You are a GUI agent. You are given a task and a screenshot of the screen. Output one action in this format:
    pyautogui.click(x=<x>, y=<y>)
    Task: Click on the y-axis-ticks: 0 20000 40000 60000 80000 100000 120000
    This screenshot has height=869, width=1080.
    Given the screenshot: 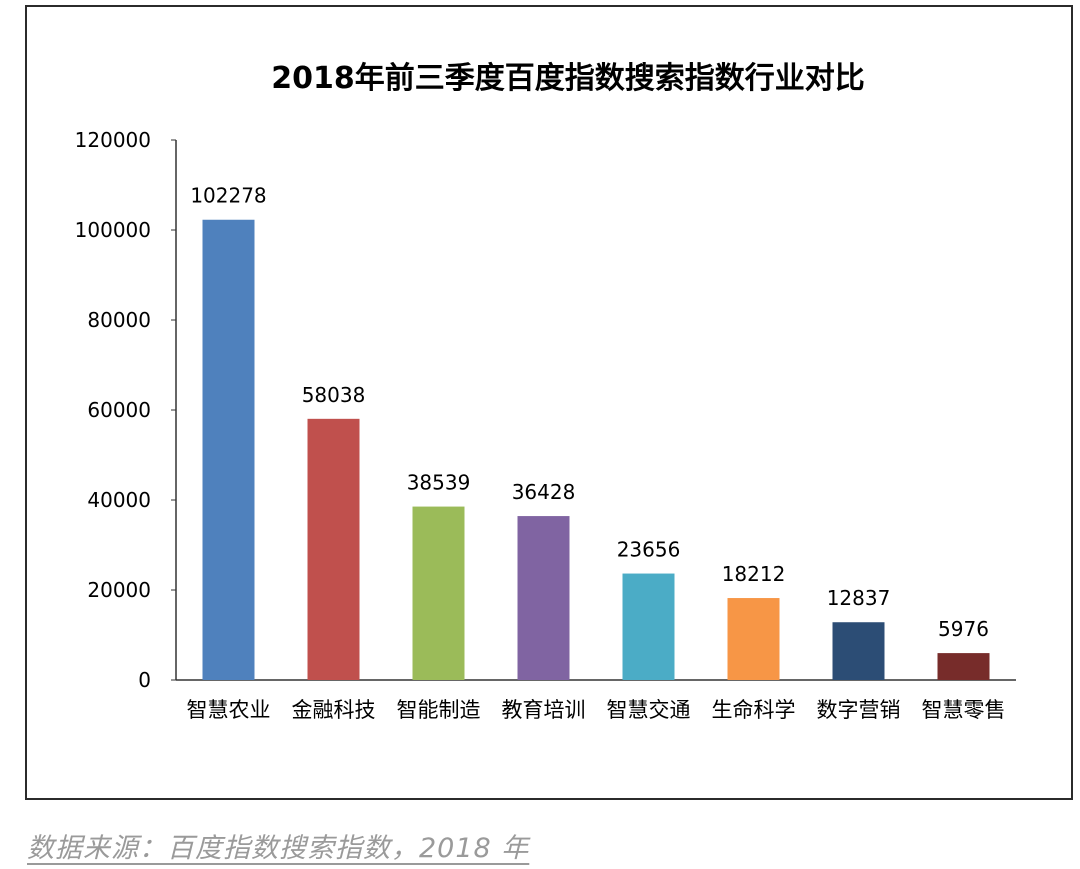 What is the action you would take?
    pyautogui.click(x=125, y=410)
    